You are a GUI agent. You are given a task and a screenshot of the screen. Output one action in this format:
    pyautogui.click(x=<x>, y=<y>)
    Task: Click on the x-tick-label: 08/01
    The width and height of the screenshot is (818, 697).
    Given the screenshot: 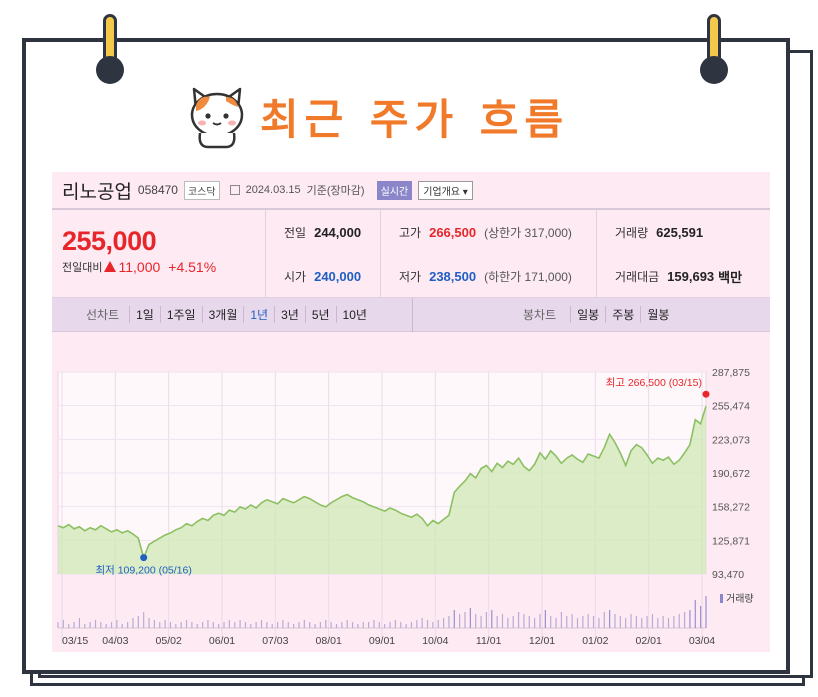 What is the action you would take?
    pyautogui.click(x=329, y=641)
    